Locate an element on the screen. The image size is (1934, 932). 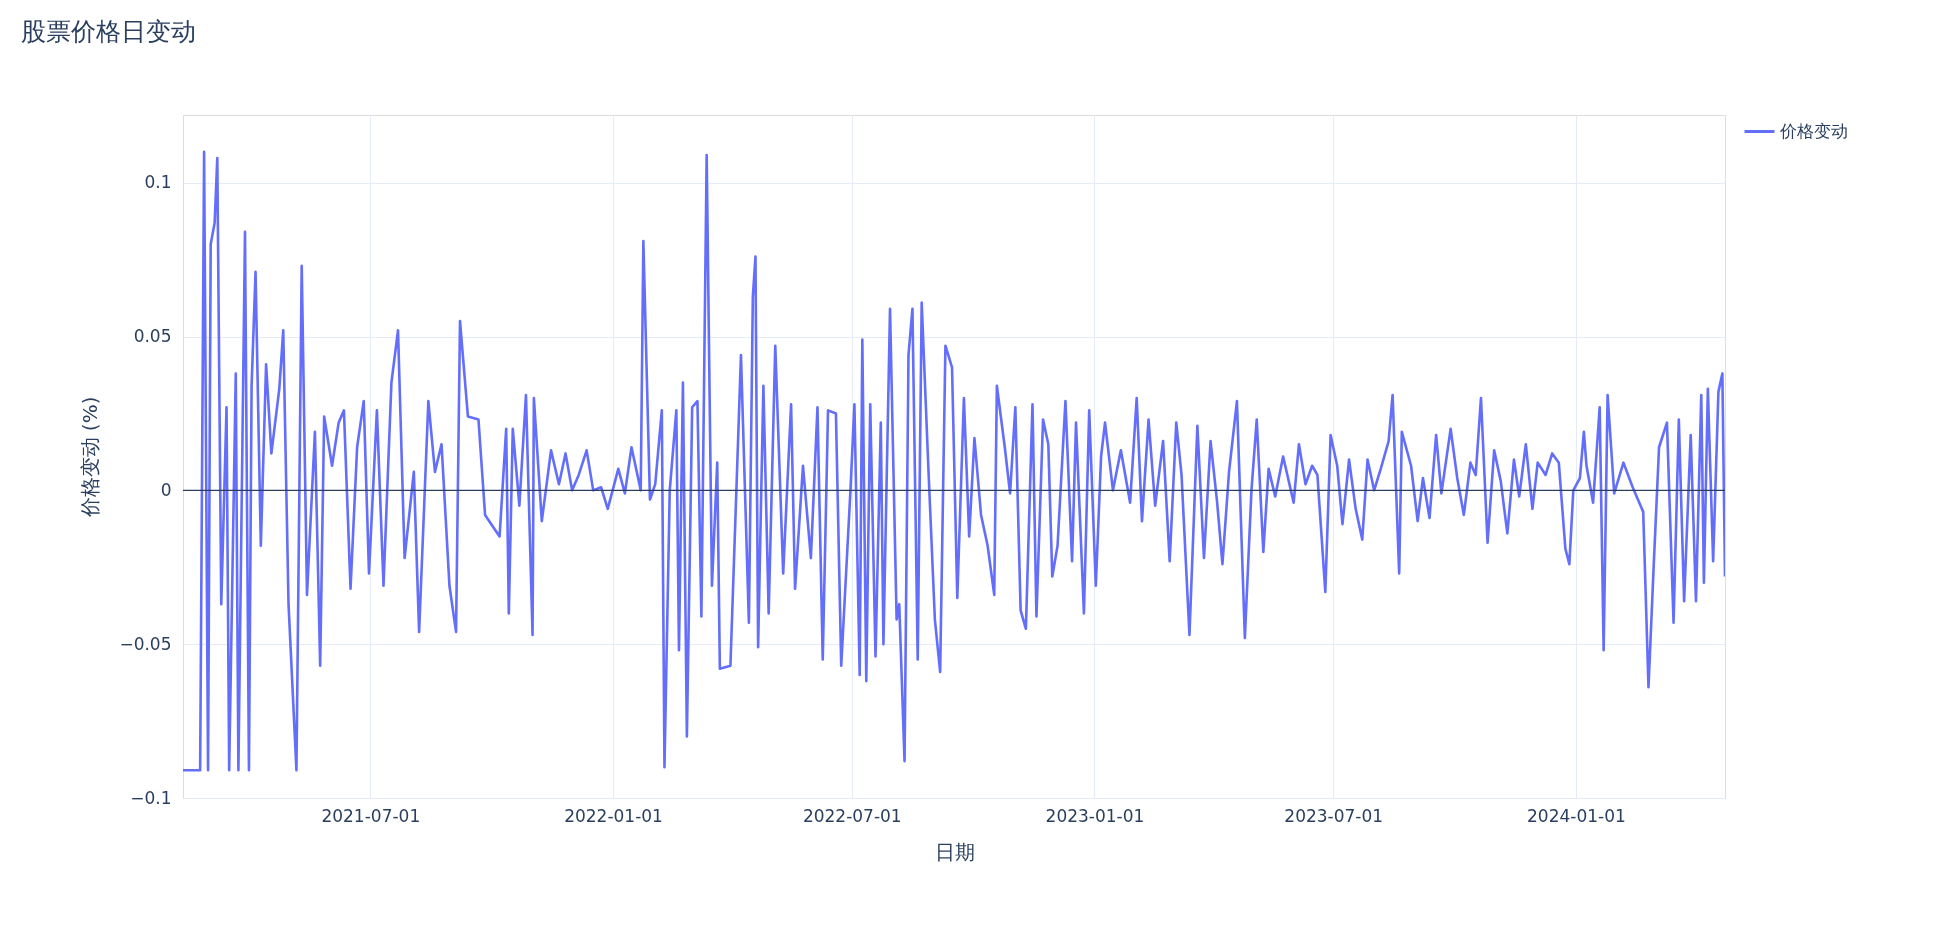
x-tick-label: 2023-01-01 is located at coordinates (1095, 815).